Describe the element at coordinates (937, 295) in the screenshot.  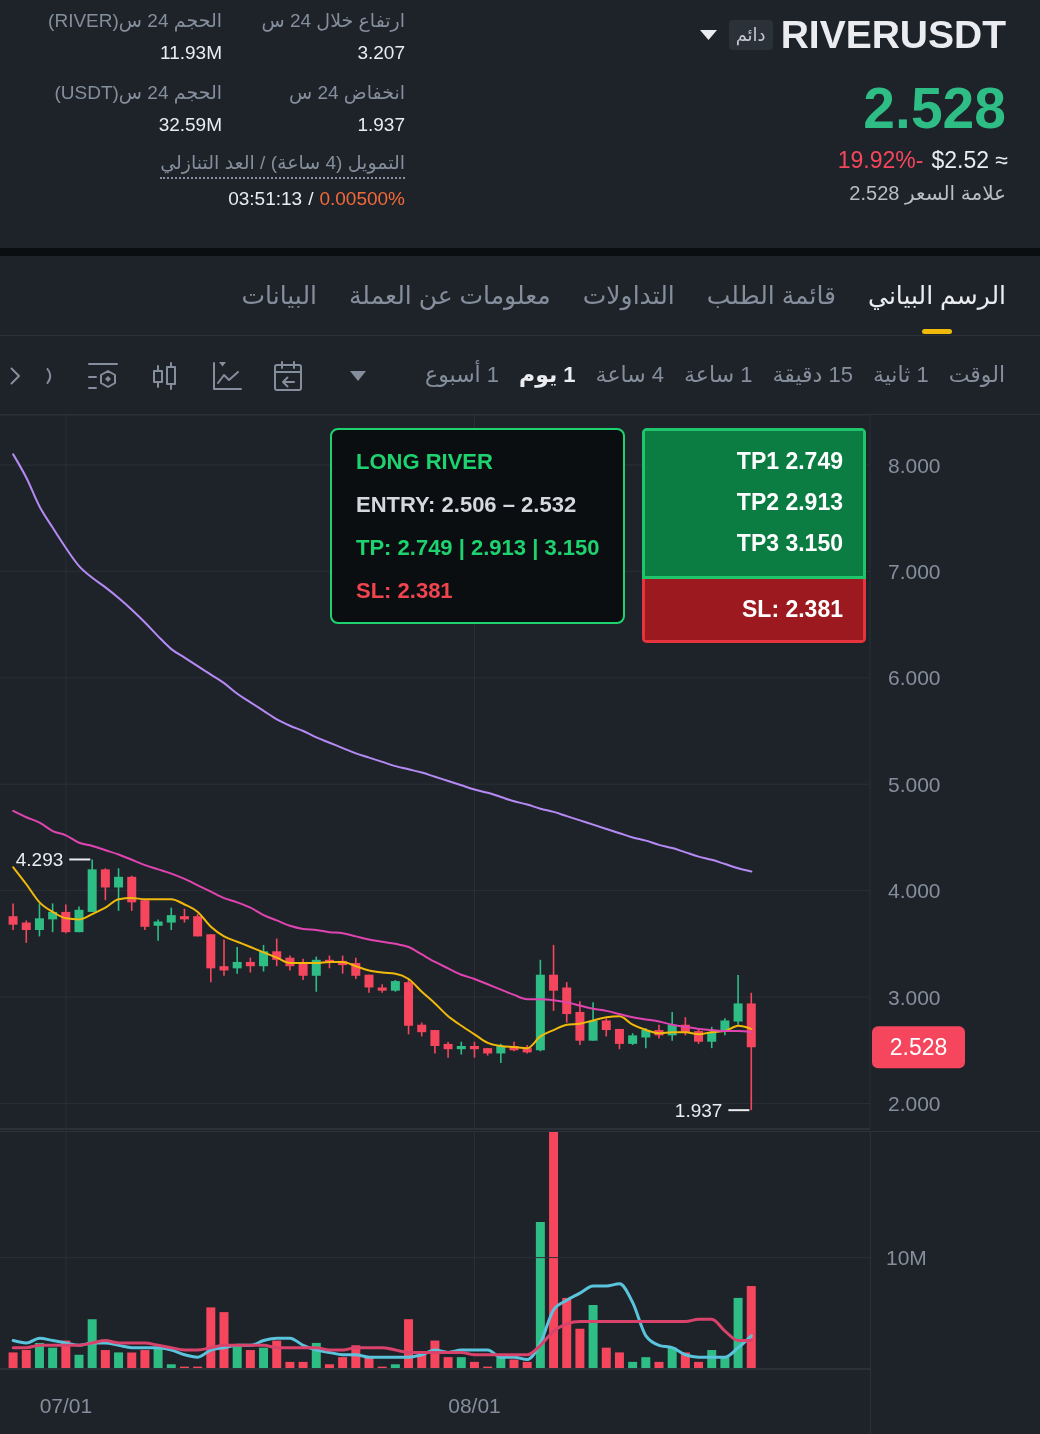
I see `text: الرسم البياني` at that location.